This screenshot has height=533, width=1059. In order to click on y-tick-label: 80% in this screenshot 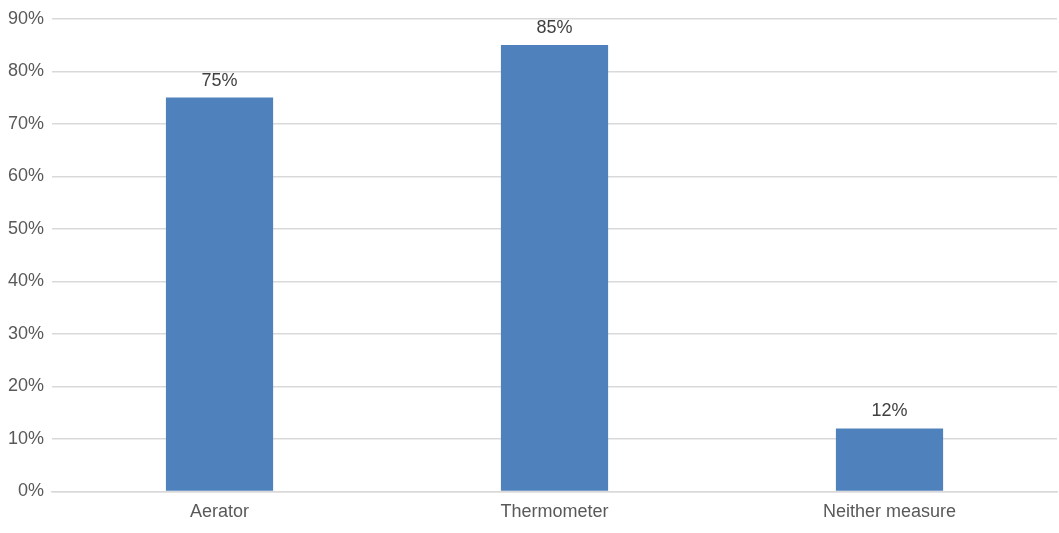, I will do `click(26, 70)`.